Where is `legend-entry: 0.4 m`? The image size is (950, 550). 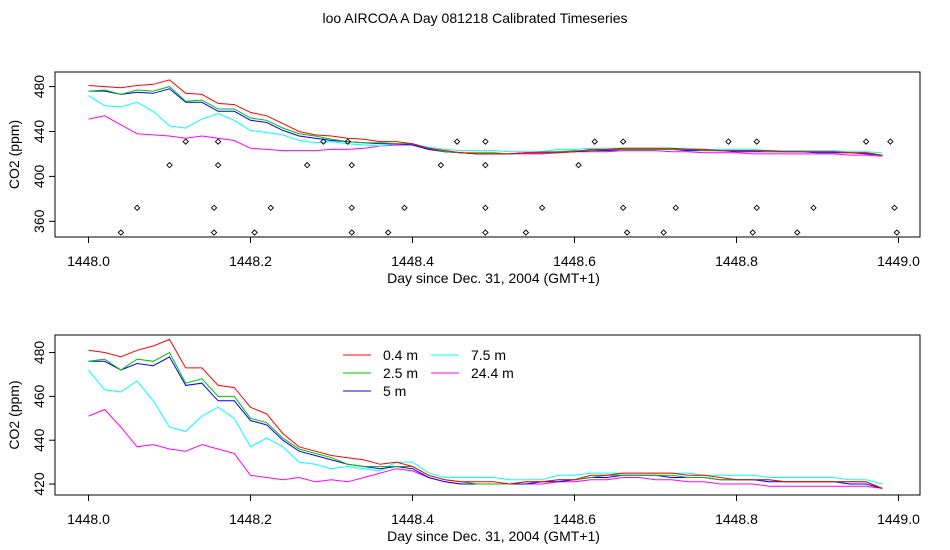
legend-entry: 0.4 m is located at coordinates (400, 355).